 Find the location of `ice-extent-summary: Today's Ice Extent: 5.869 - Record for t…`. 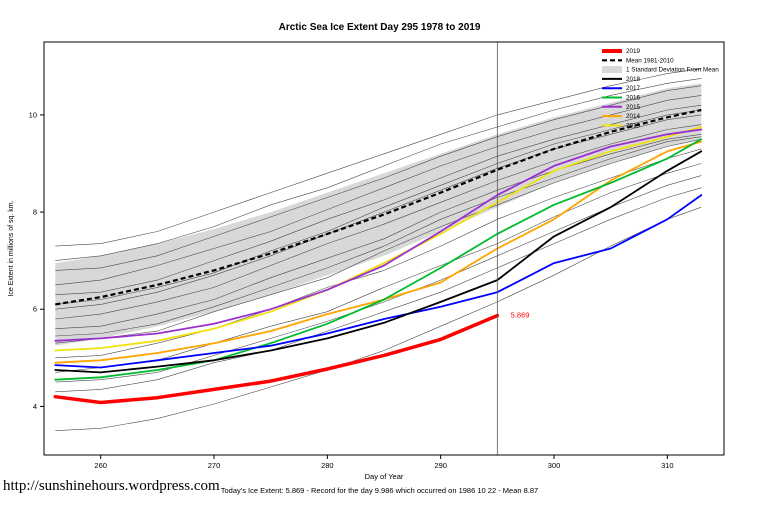

ice-extent-summary: Today's Ice Extent: 5.869 - Record for t… is located at coordinates (379, 490).